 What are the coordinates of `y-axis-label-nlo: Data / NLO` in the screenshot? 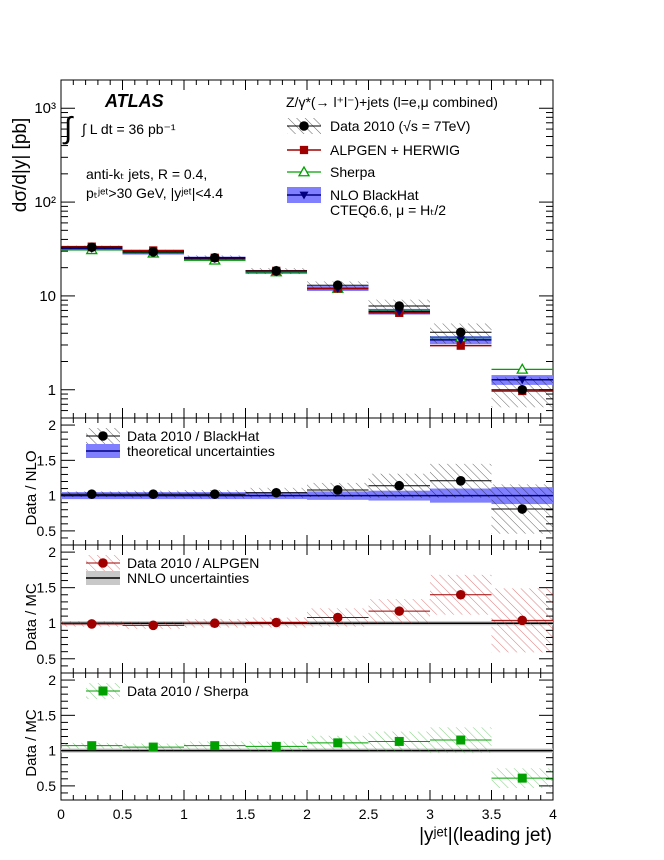 It's located at (31, 487).